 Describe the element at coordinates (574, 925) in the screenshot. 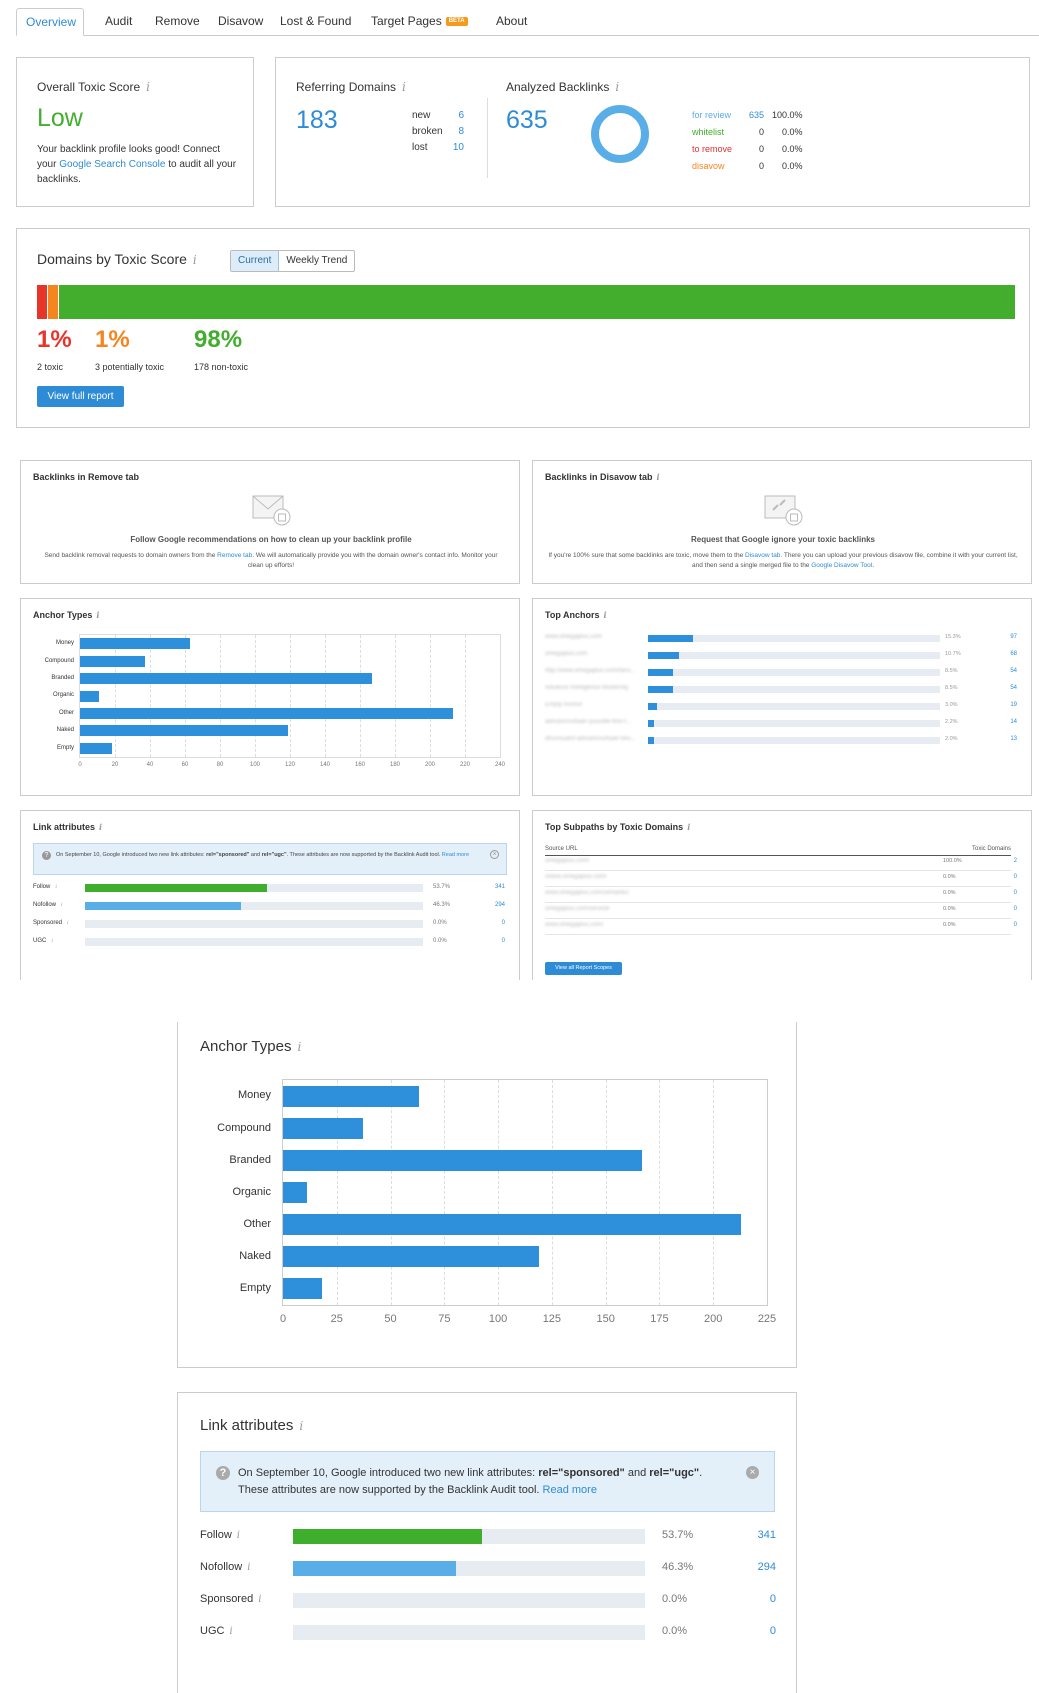

I see `subpath-url: www.omegaplus.com/` at that location.